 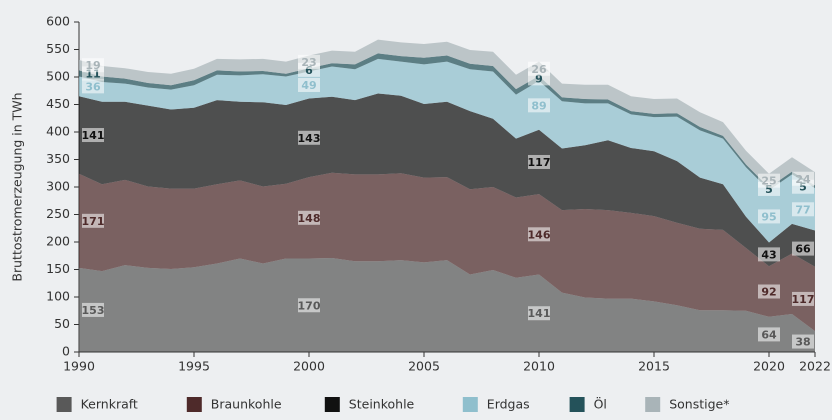 I want to click on y-tick-label: 450, so click(x=58, y=103).